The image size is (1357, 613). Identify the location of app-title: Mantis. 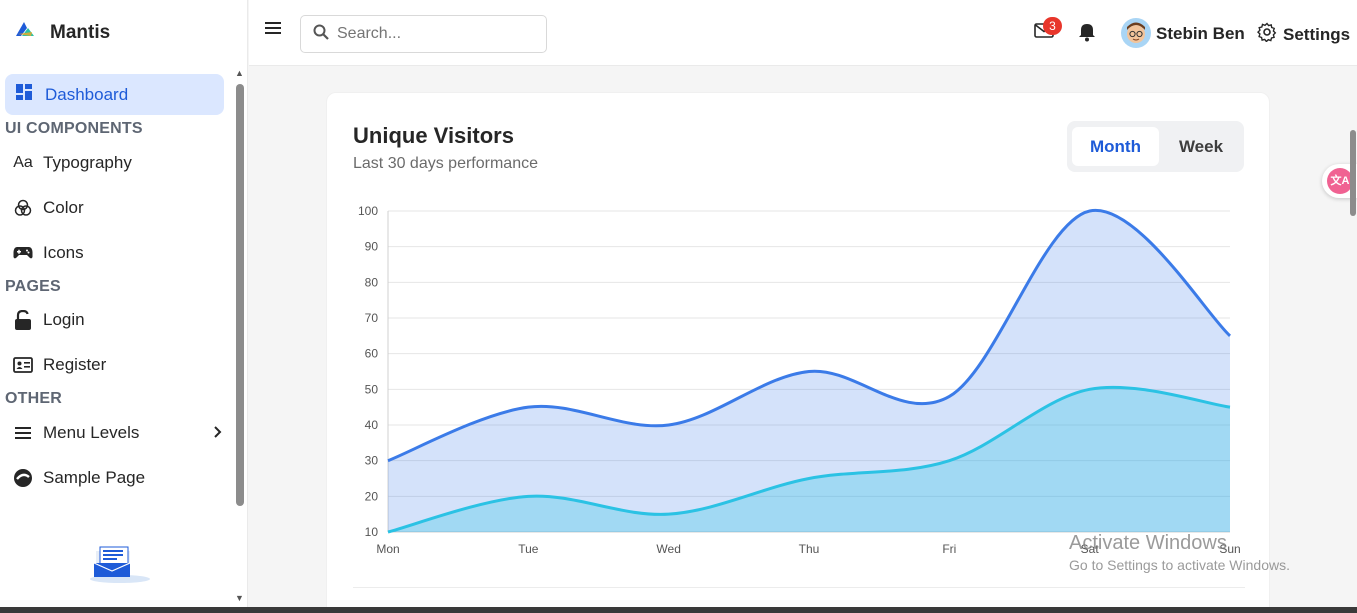
(80, 32).